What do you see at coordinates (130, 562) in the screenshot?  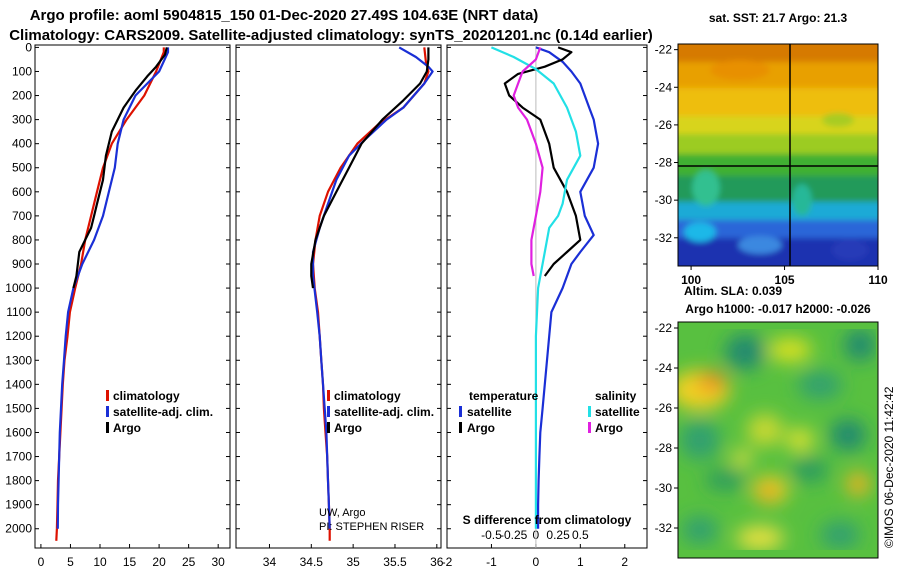 I see `x-tick-label: 15` at bounding box center [130, 562].